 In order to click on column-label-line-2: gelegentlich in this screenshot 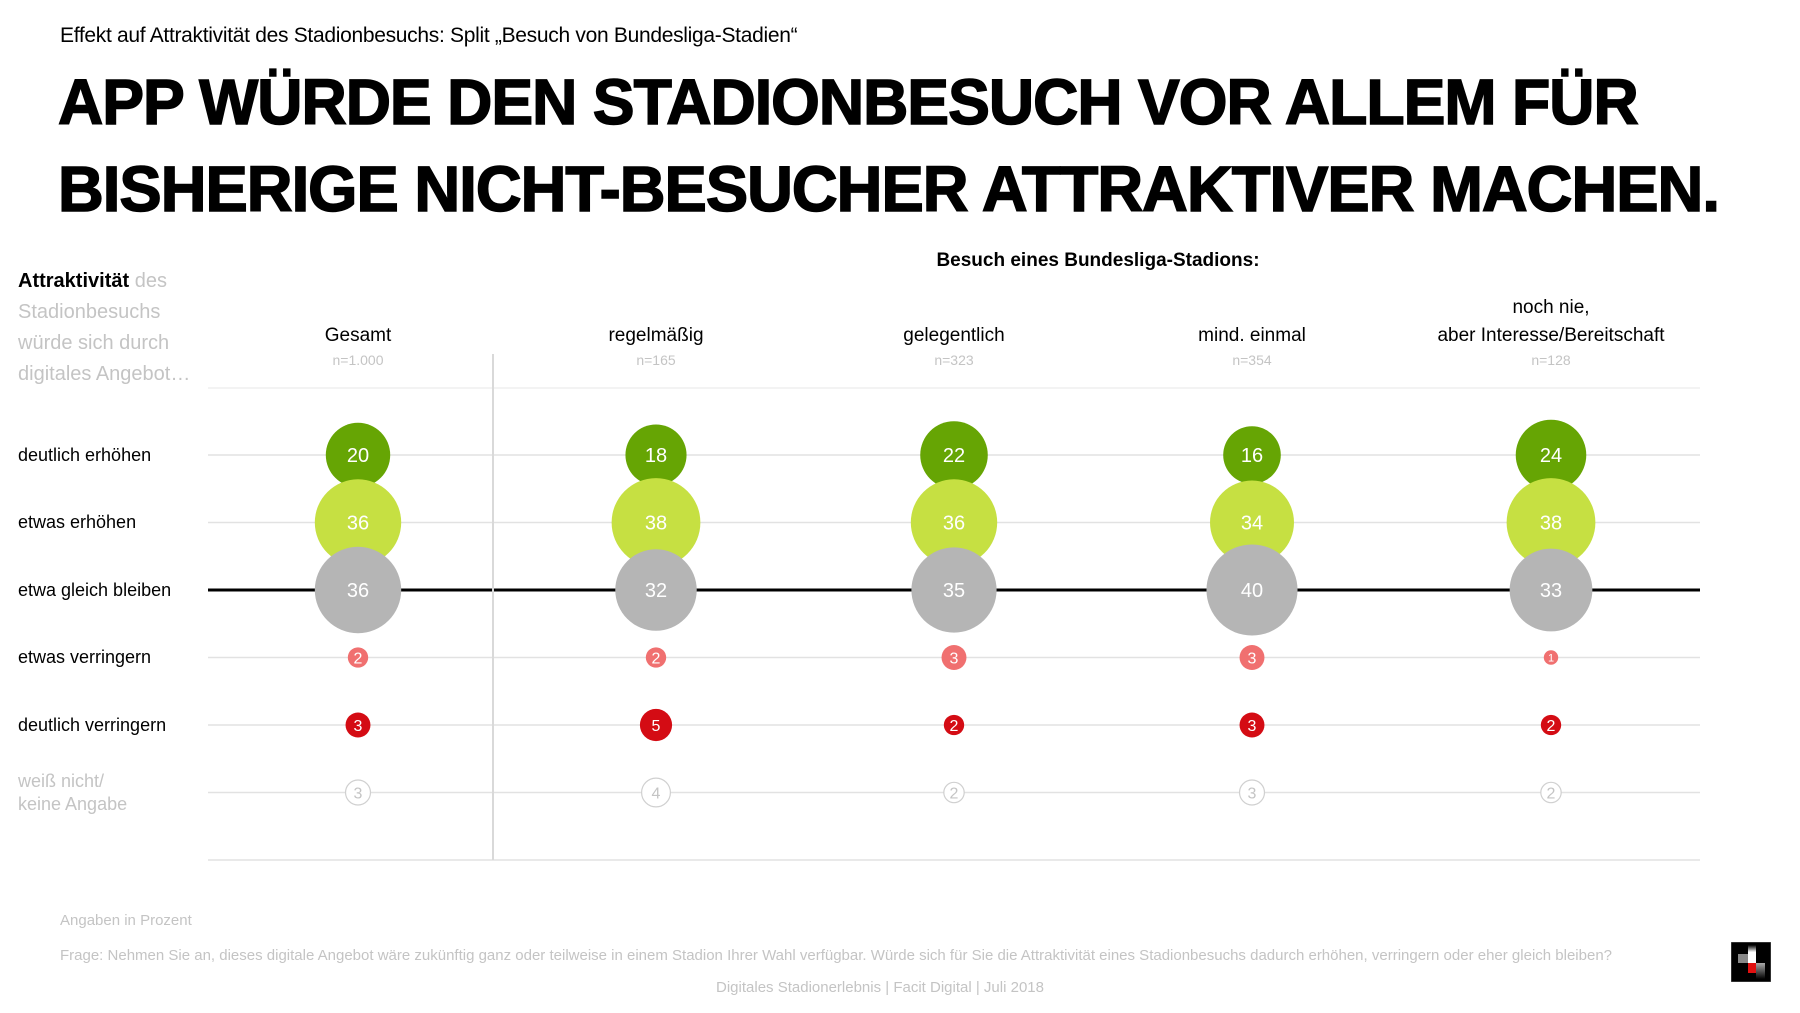, I will do `click(954, 335)`.